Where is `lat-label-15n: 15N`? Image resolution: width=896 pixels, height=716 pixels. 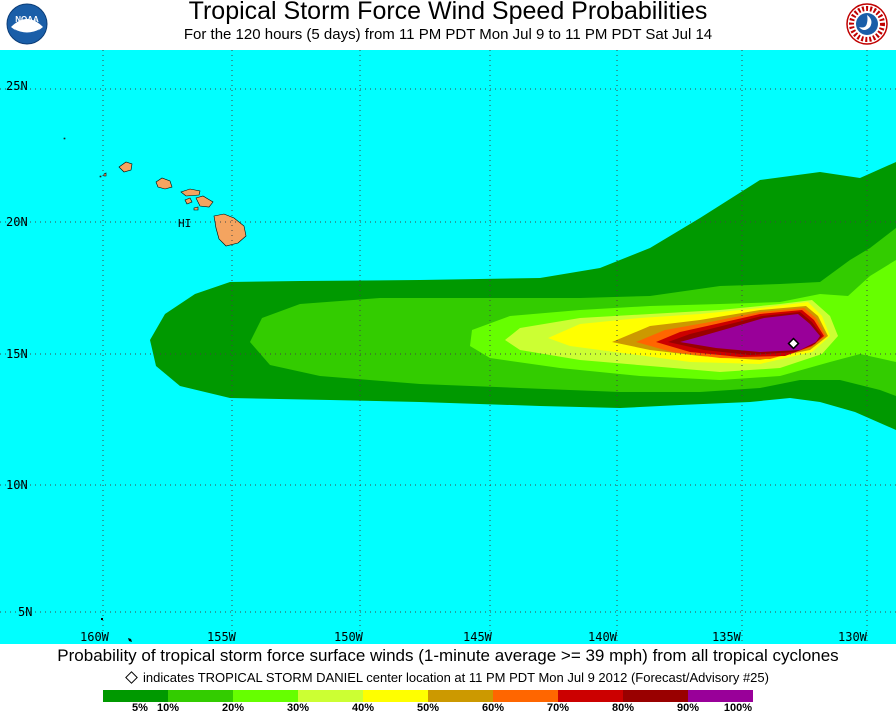 lat-label-15n: 15N is located at coordinates (17, 354).